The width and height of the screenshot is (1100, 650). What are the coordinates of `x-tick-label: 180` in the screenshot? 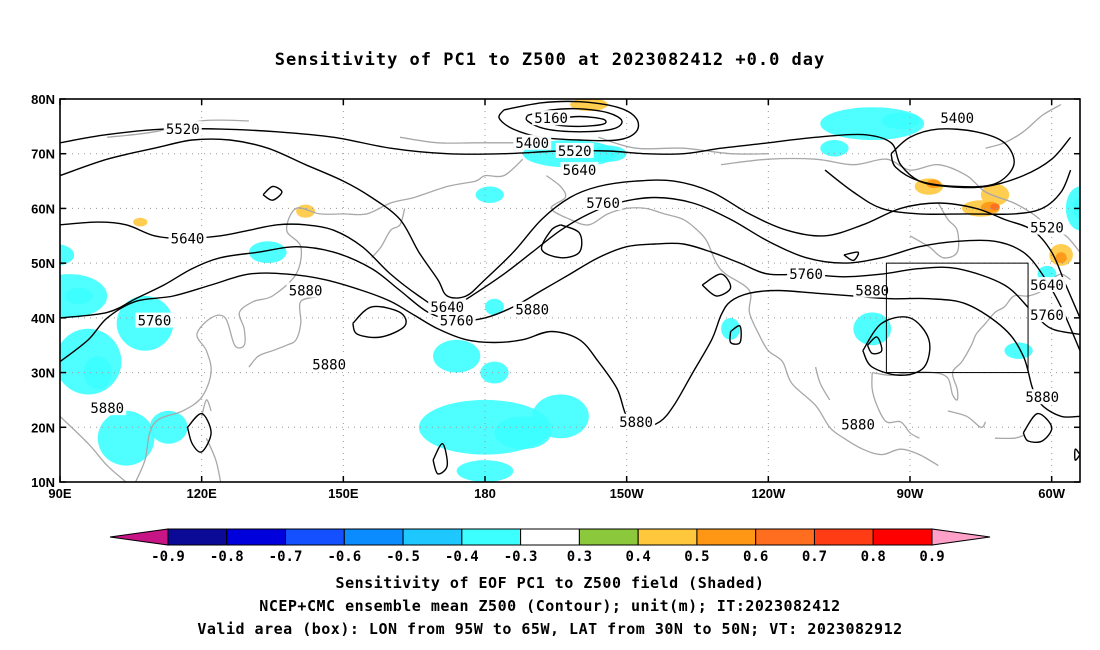 It's located at (485, 493).